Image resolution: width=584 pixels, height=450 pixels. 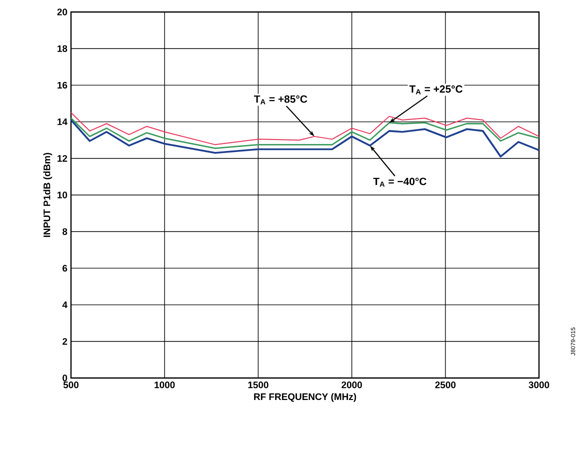 What do you see at coordinates (62, 12) in the screenshot?
I see `y-tick-label: 20` at bounding box center [62, 12].